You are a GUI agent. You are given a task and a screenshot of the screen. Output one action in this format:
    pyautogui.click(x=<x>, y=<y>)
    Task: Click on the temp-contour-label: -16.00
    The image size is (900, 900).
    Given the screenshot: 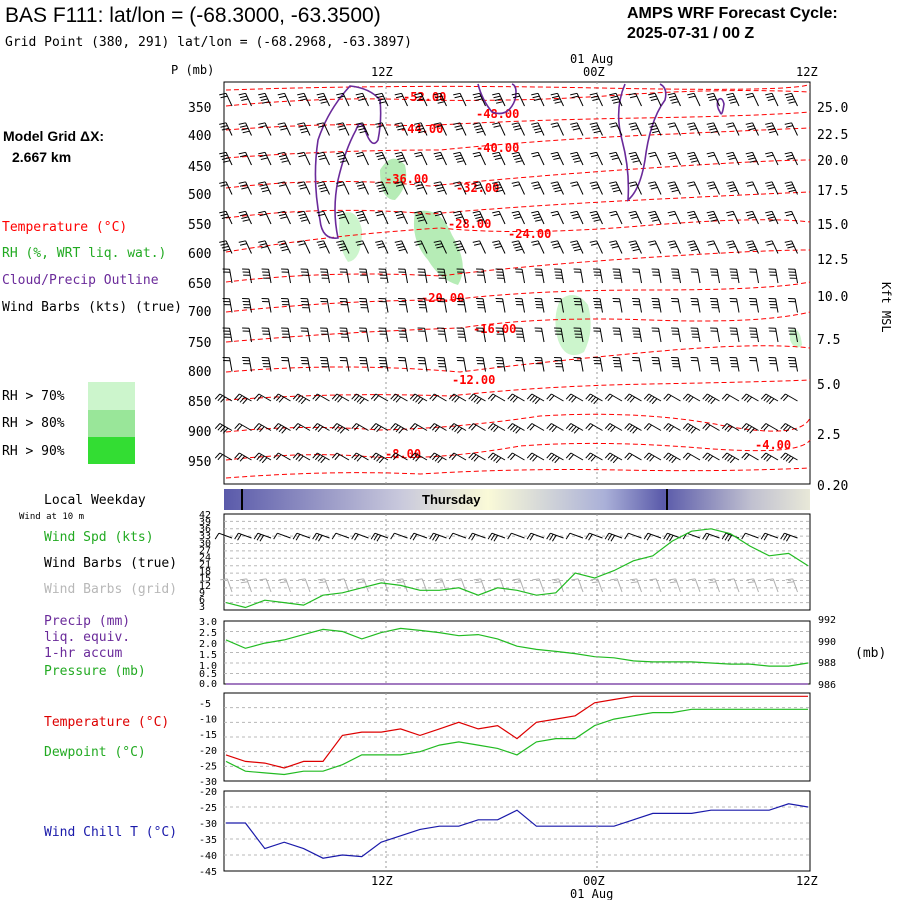 What is the action you would take?
    pyautogui.click(x=494, y=329)
    